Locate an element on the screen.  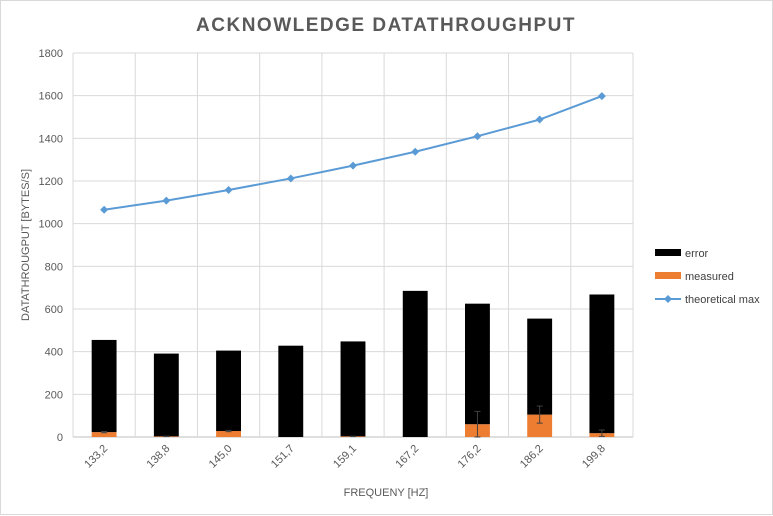
legend: error measured theoretical max is located at coordinates (707, 277).